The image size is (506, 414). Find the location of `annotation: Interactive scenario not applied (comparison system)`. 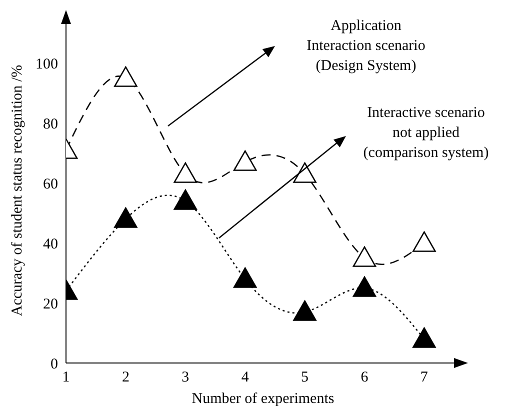

annotation: Interactive scenario not applied (comparison system) is located at coordinates (426, 133).